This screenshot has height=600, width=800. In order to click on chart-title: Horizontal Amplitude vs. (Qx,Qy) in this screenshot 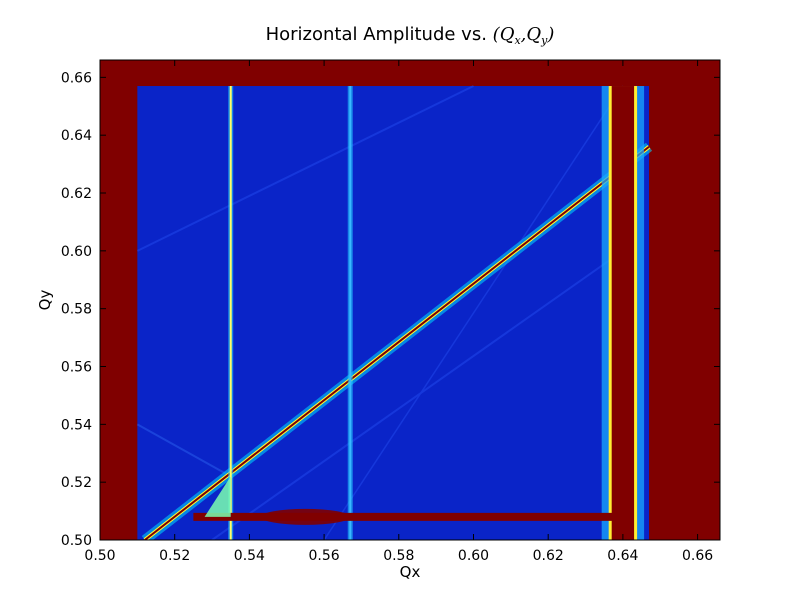, I will do `click(410, 35)`.